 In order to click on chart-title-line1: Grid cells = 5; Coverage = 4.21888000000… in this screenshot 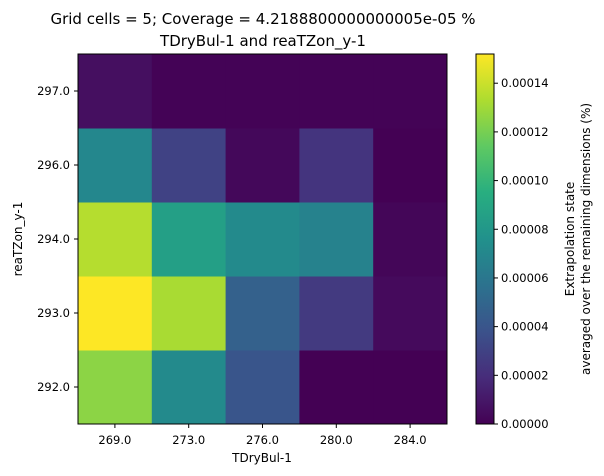, I will do `click(262, 19)`.